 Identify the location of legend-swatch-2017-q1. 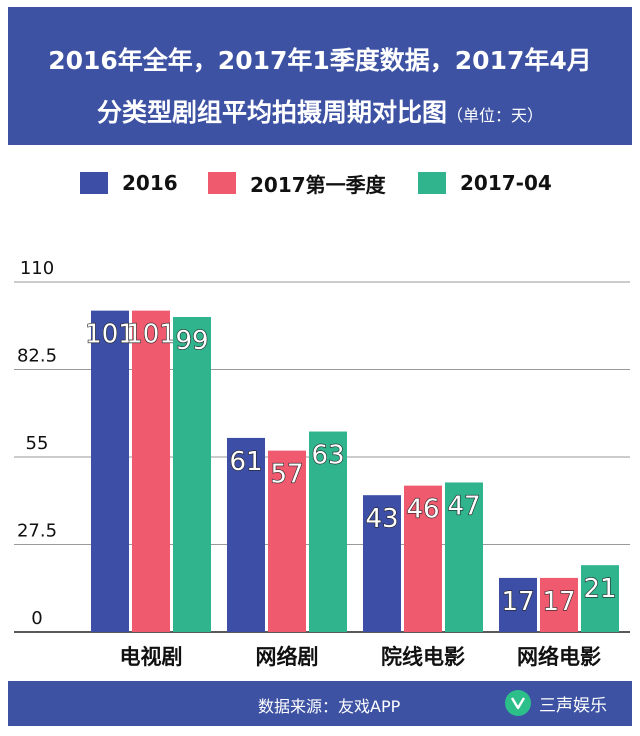
(222, 183).